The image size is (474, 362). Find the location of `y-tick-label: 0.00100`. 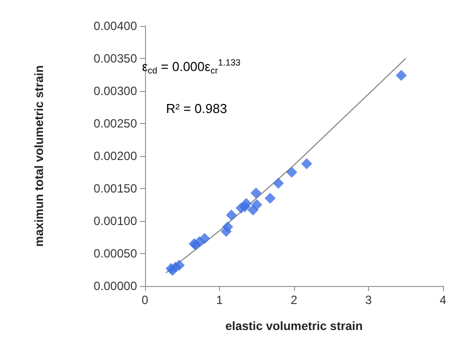

y-tick-label: 0.00100 is located at coordinates (116, 221).